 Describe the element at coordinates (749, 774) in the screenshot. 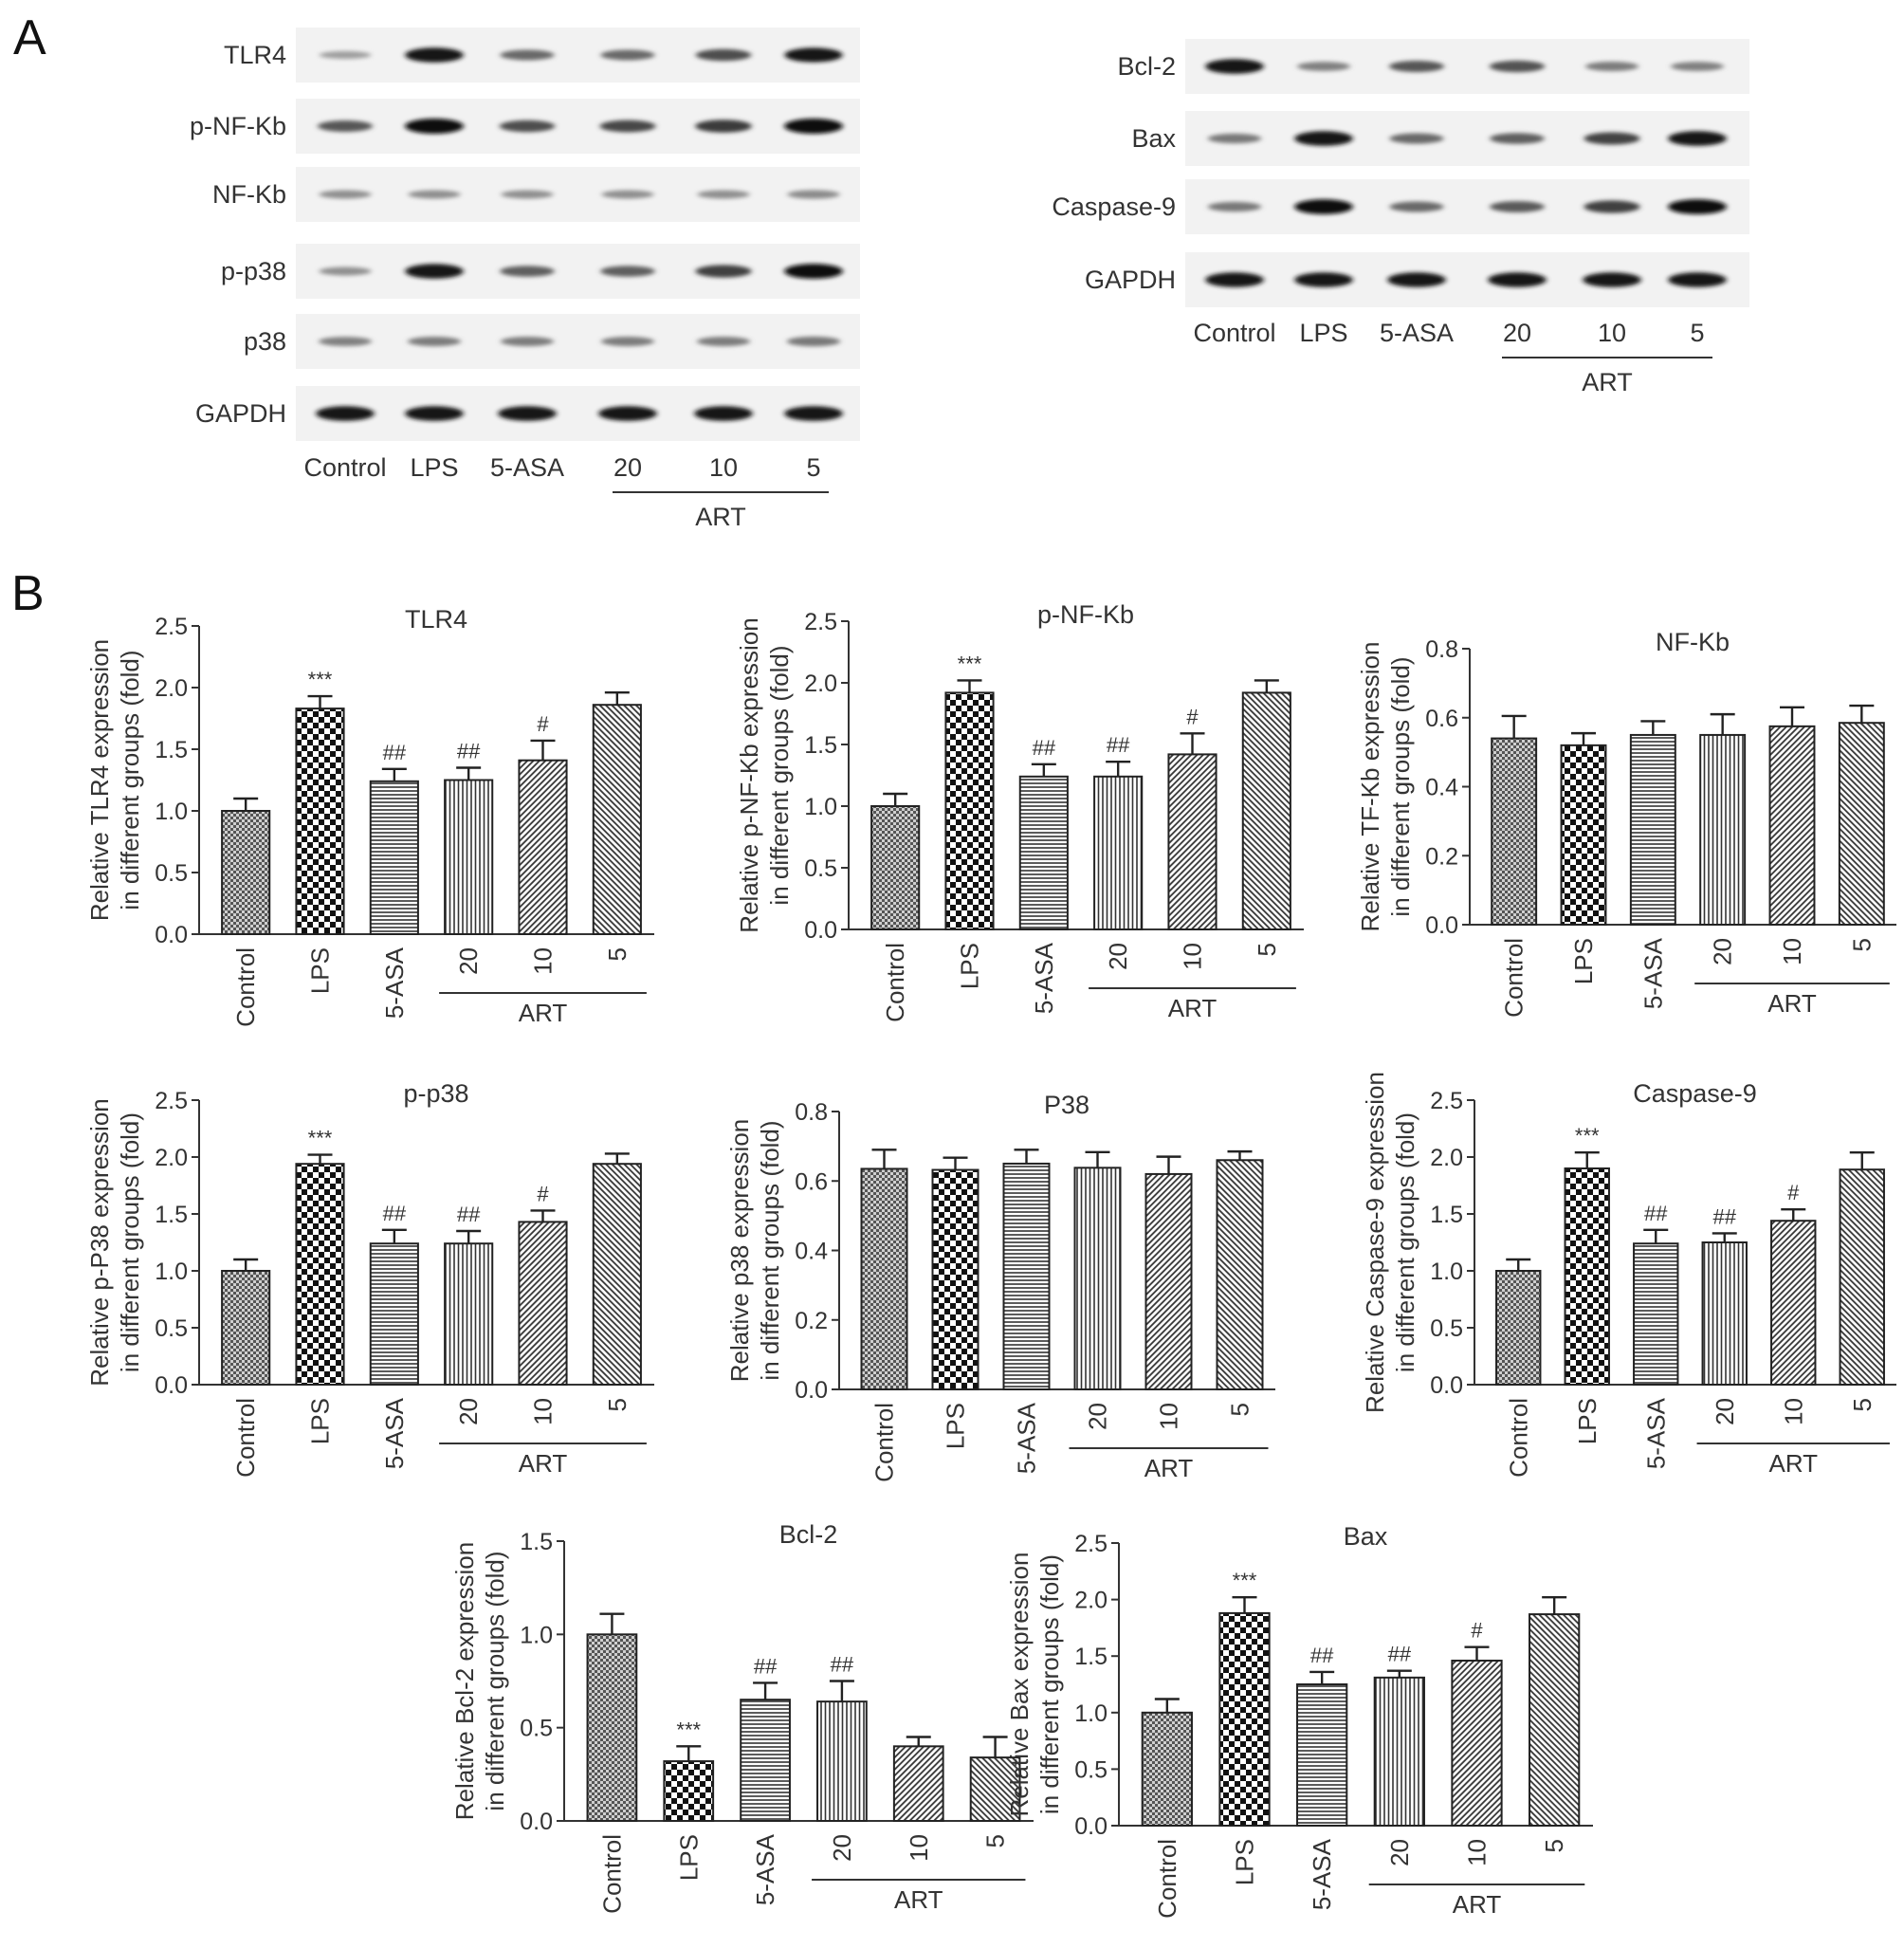

I see `y-axis-label-line: Relative p-NF-Kb expression` at that location.